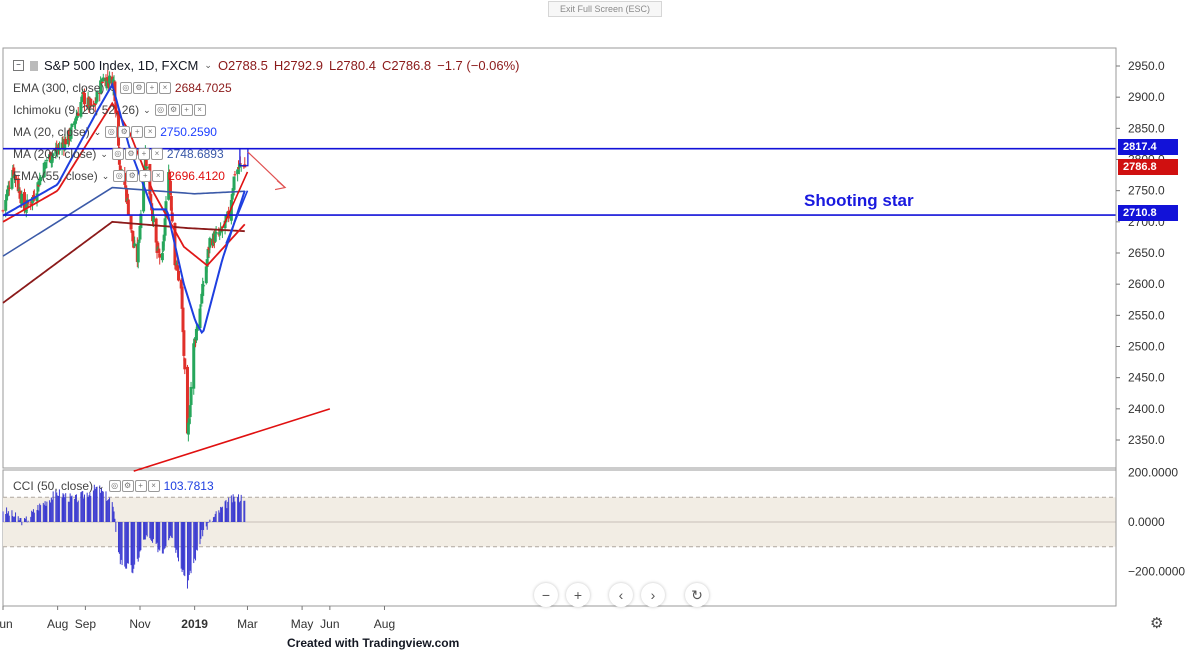 This screenshot has width=1191, height=658. I want to click on symbol-title: S&P 500 Index, 1D, FXCM, so click(121, 65).